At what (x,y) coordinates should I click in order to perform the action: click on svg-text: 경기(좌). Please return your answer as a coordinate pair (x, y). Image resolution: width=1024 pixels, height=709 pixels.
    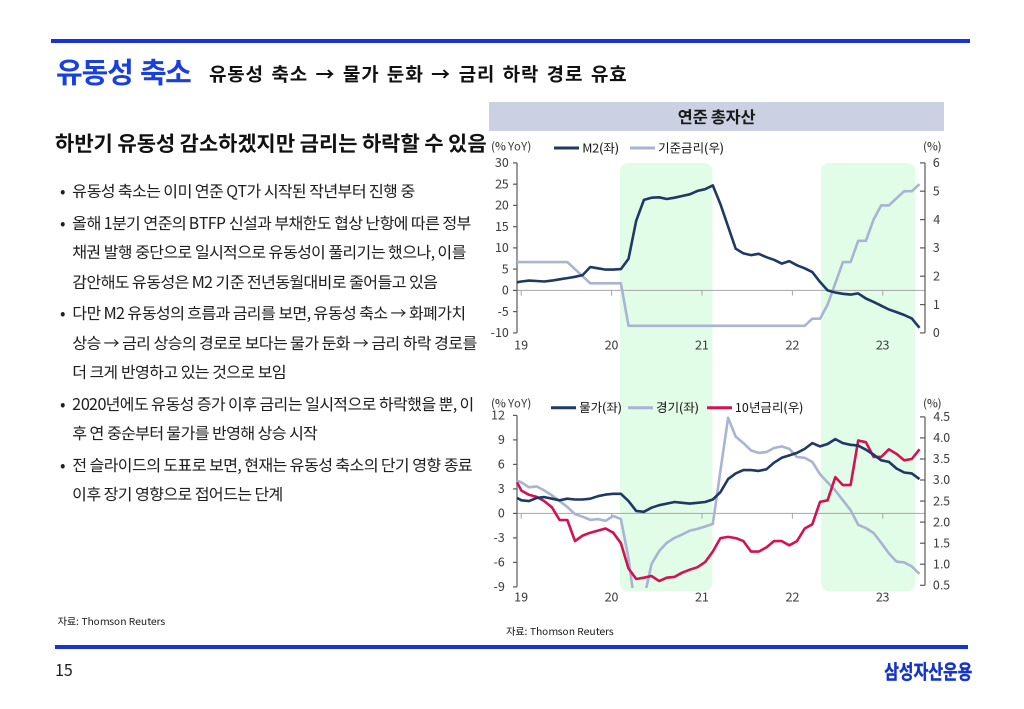
    Looking at the image, I should click on (677, 406).